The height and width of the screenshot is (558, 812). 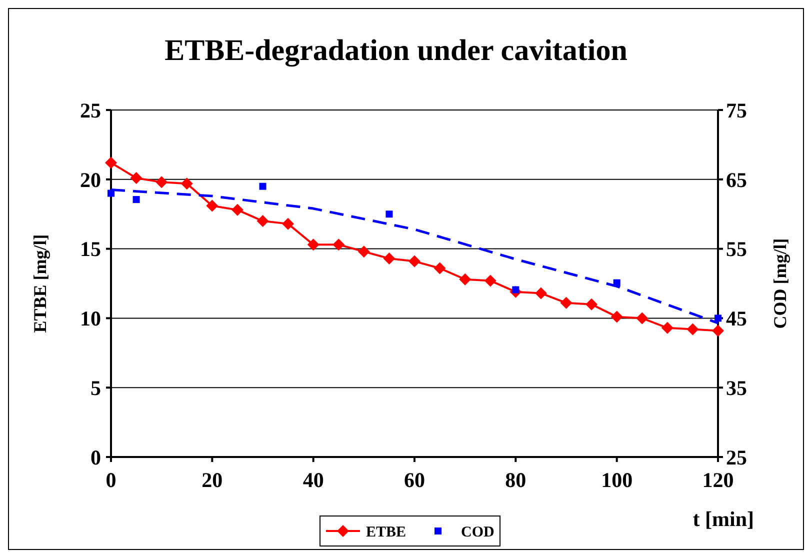 What do you see at coordinates (736, 318) in the screenshot?
I see `y2-tick-label: 45` at bounding box center [736, 318].